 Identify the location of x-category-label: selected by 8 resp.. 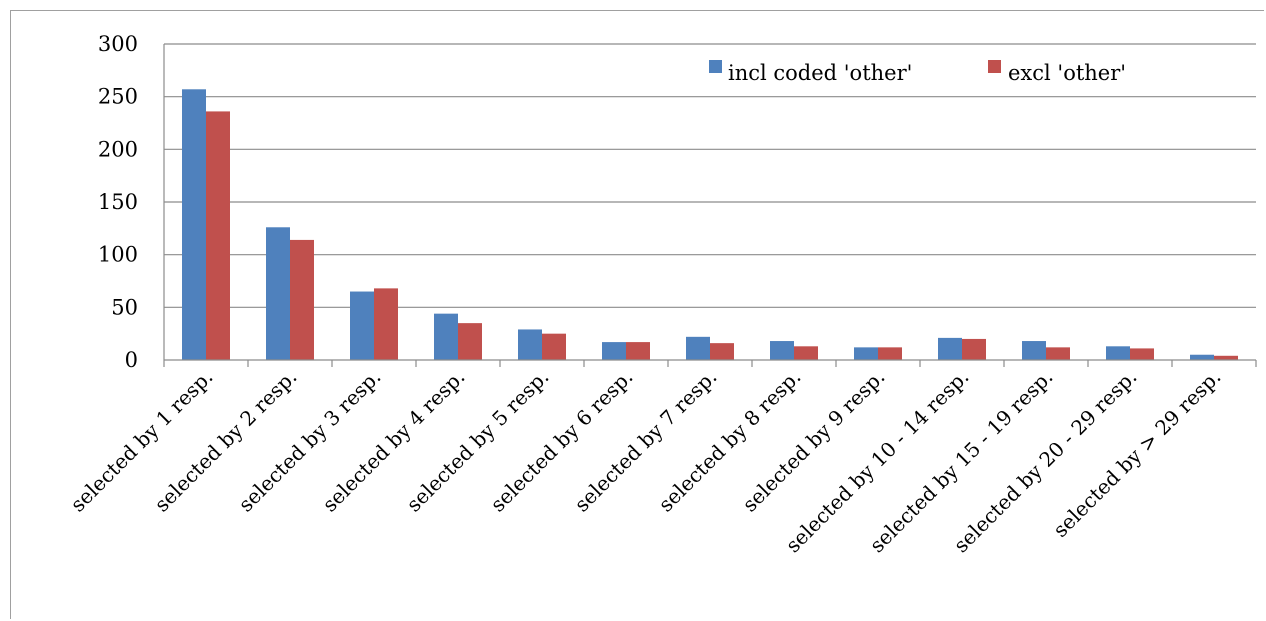
(730, 441).